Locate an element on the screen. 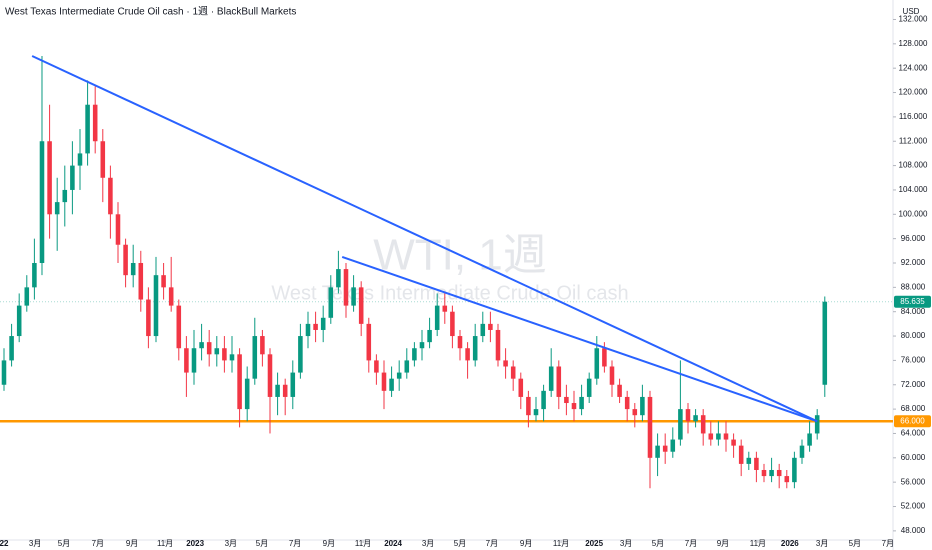 The image size is (932, 550). level-badge is located at coordinates (912, 421).